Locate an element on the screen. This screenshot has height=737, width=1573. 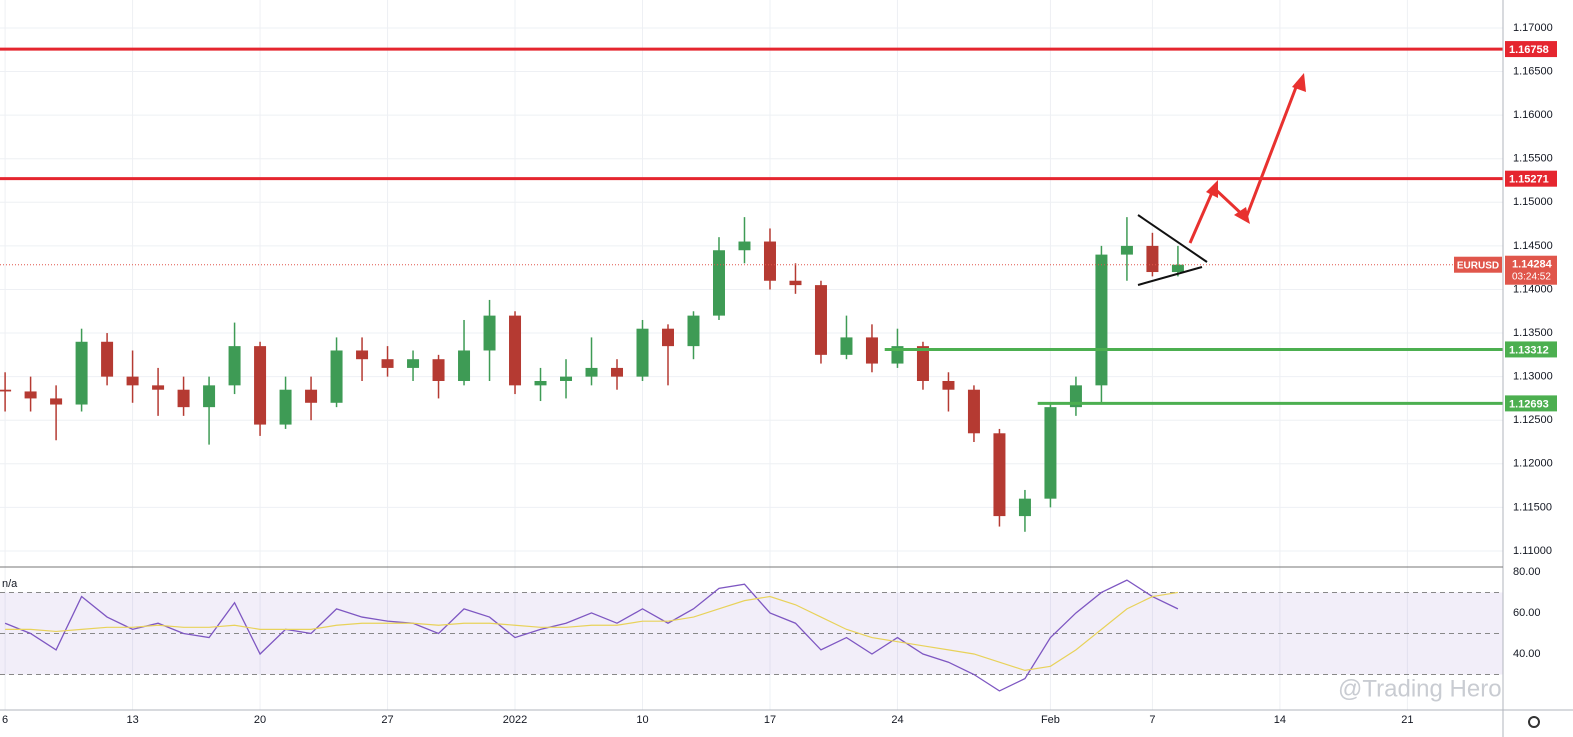
y-tick-label: 1.12500 is located at coordinates (1533, 420).